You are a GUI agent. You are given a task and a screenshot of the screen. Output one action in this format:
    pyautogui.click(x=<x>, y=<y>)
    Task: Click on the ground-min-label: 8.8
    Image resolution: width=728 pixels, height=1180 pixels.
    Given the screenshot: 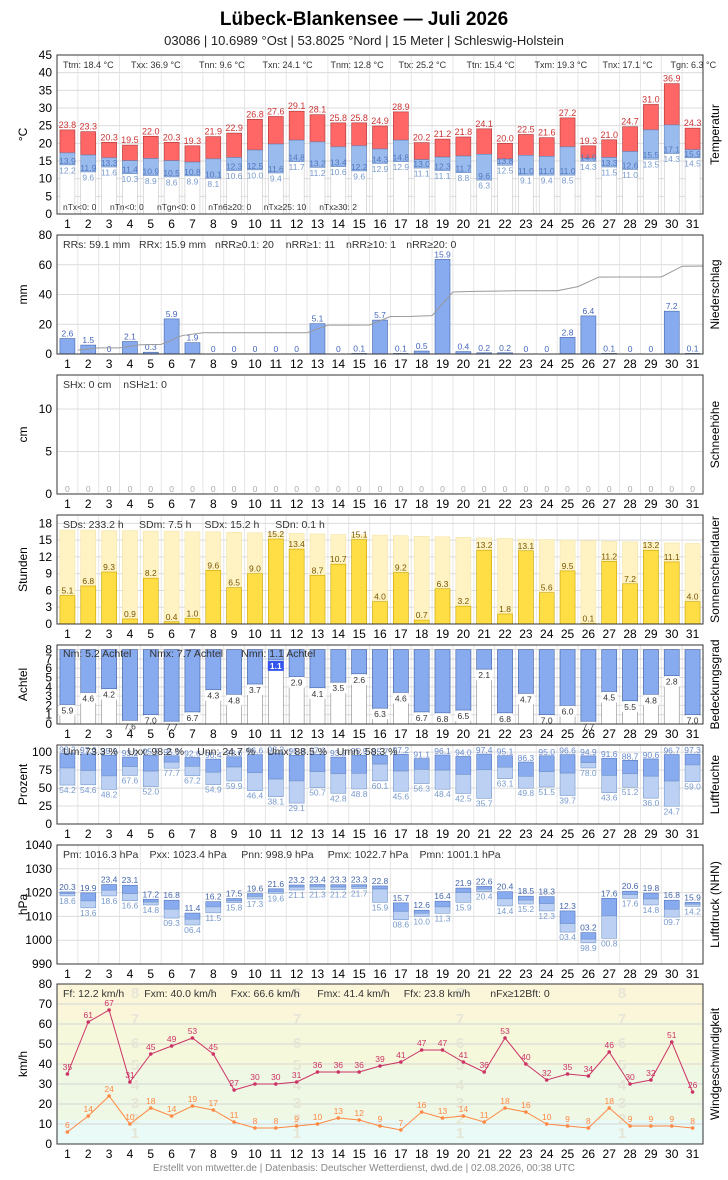 What is the action you would take?
    pyautogui.click(x=463, y=178)
    